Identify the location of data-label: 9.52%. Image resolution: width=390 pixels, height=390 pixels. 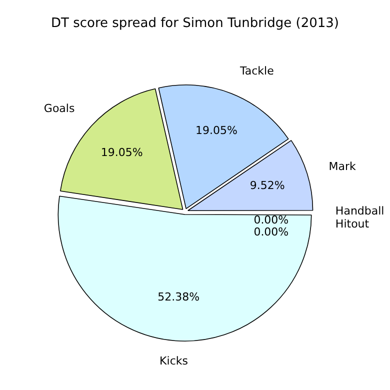
(267, 185).